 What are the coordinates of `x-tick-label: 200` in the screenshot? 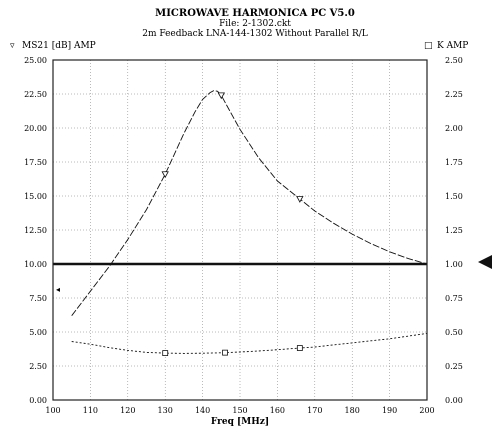 It's located at (426, 410).